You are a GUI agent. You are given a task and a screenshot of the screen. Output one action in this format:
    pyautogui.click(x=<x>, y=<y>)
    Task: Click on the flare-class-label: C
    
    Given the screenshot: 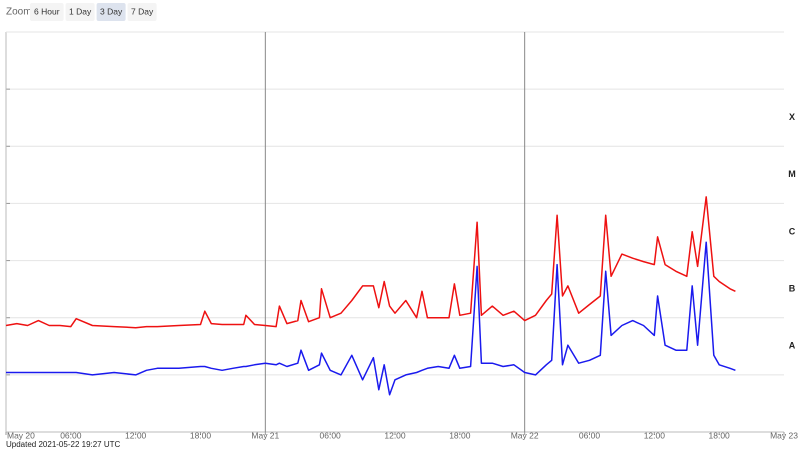 What is the action you would take?
    pyautogui.click(x=792, y=231)
    